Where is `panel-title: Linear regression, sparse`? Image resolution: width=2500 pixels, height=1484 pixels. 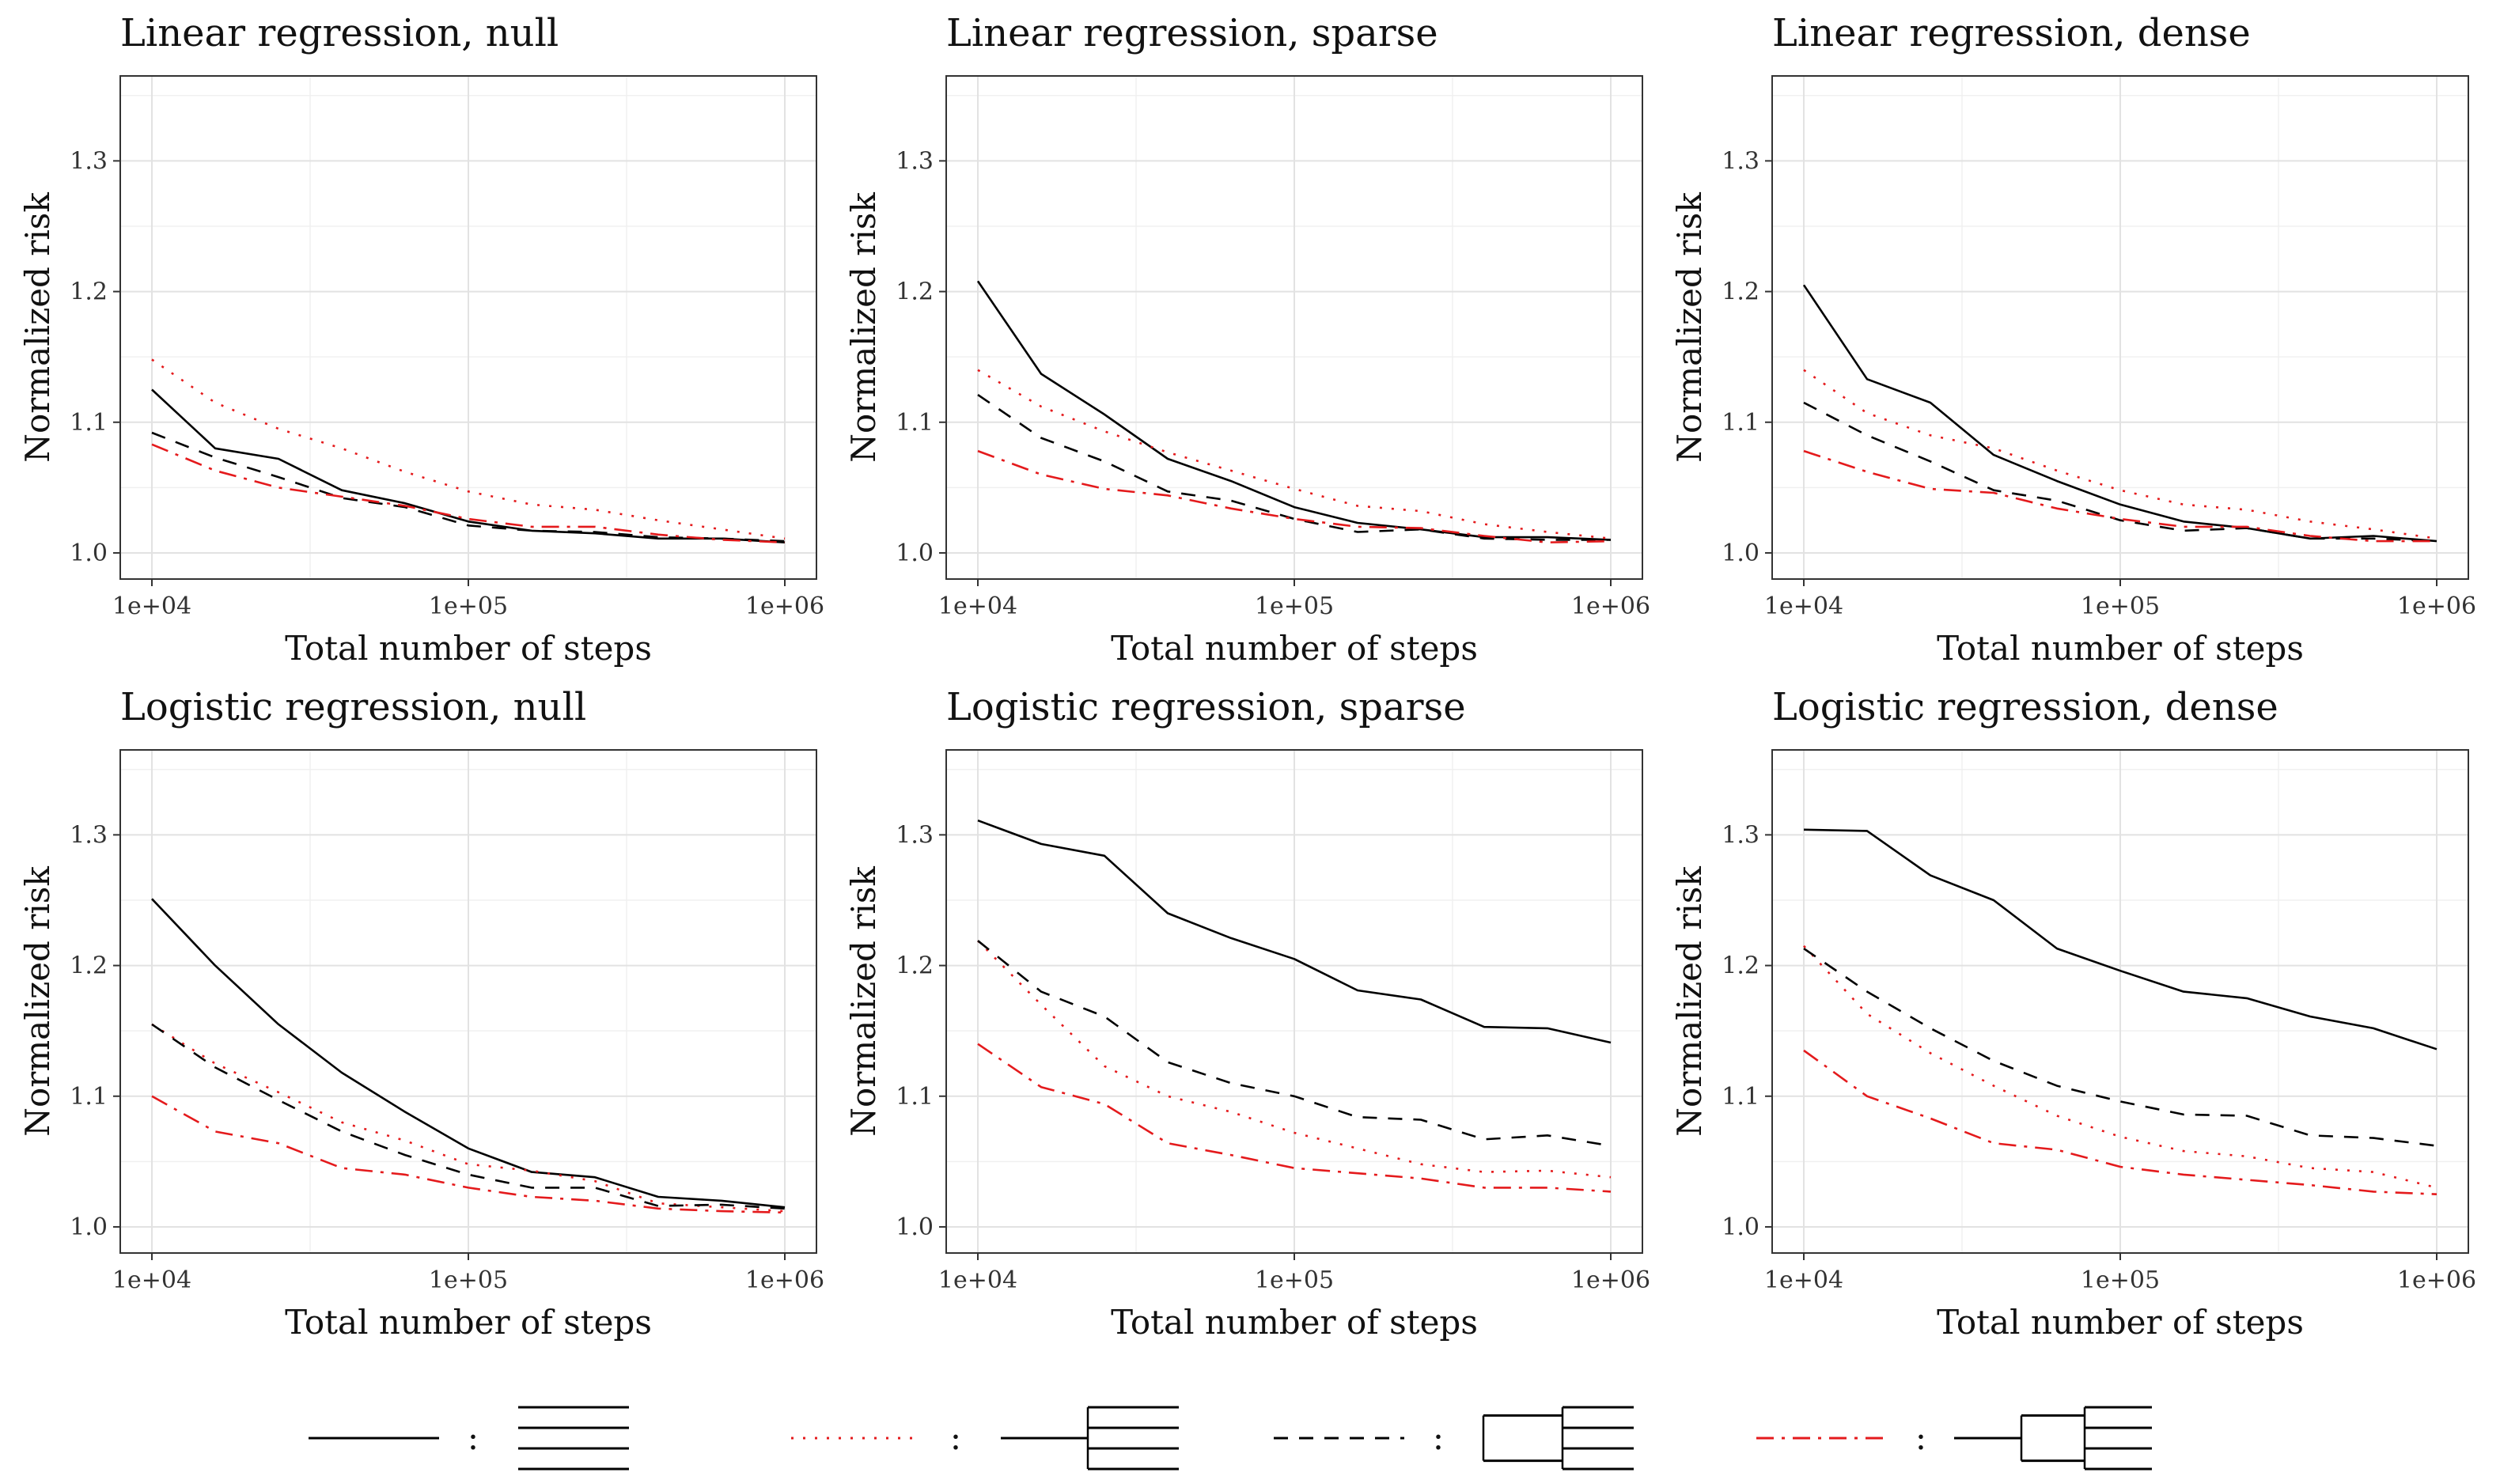 panel-title: Linear regression, sparse is located at coordinates (1192, 33).